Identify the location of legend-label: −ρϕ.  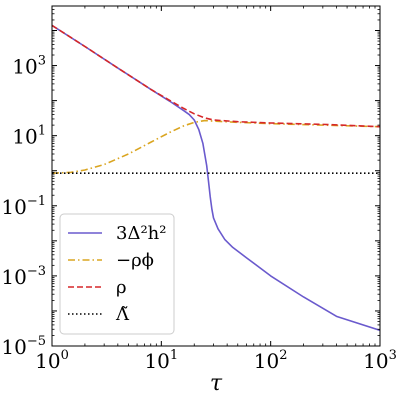
(135, 260).